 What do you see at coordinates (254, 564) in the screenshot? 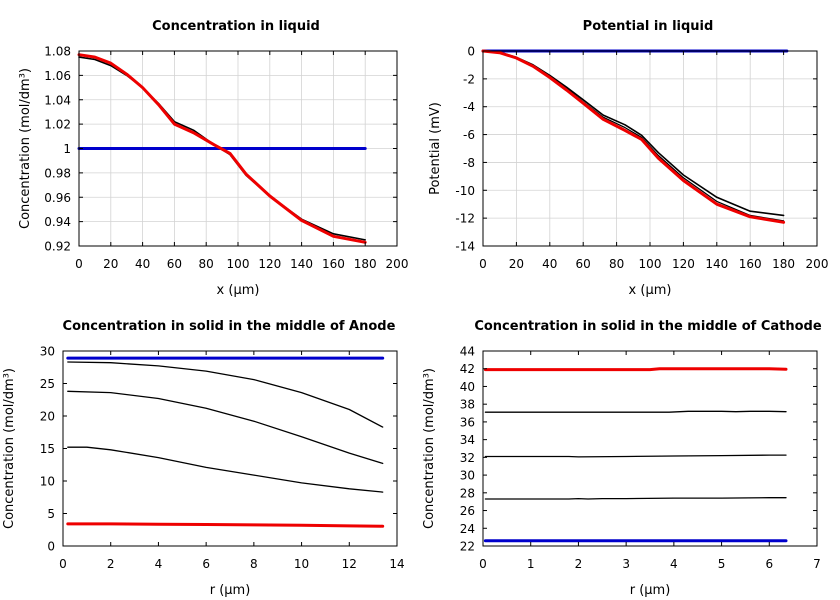
I see `x-tick-label: 8` at bounding box center [254, 564].